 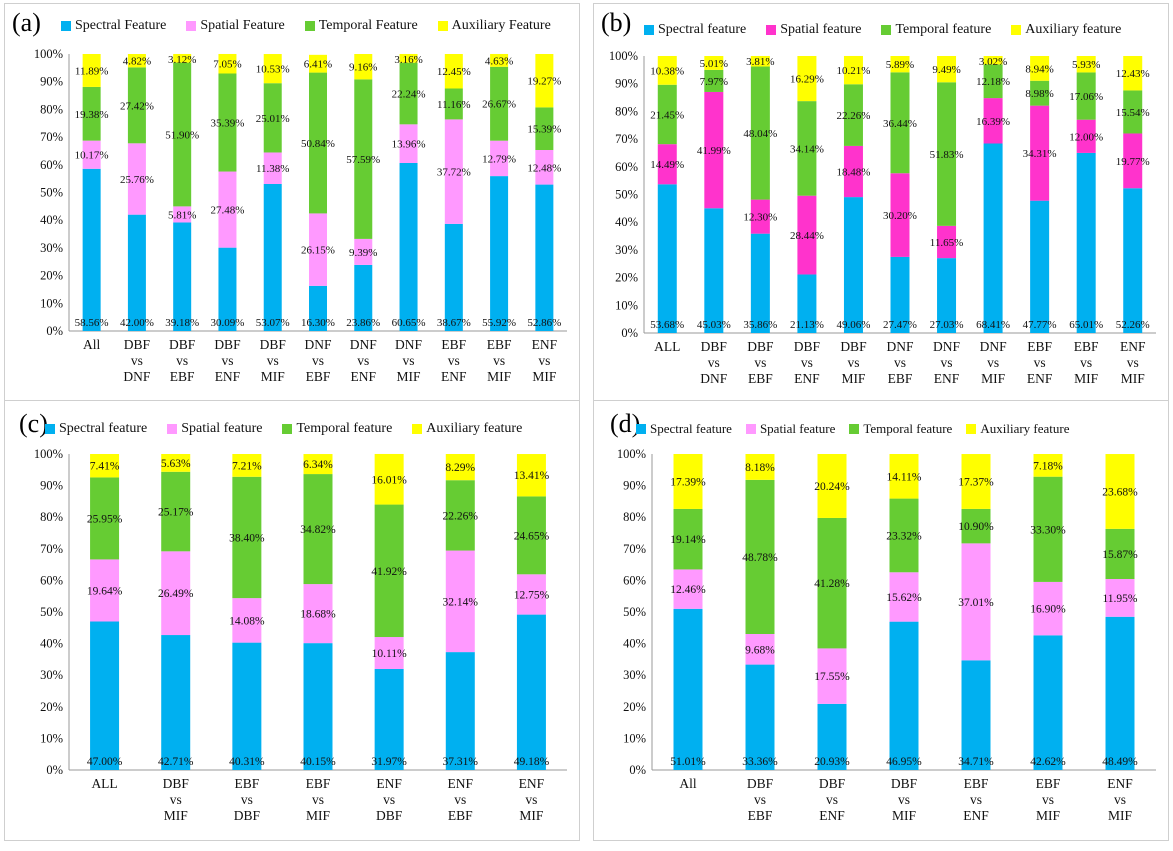 I want to click on data-label: 48.49%, so click(x=1120, y=762).